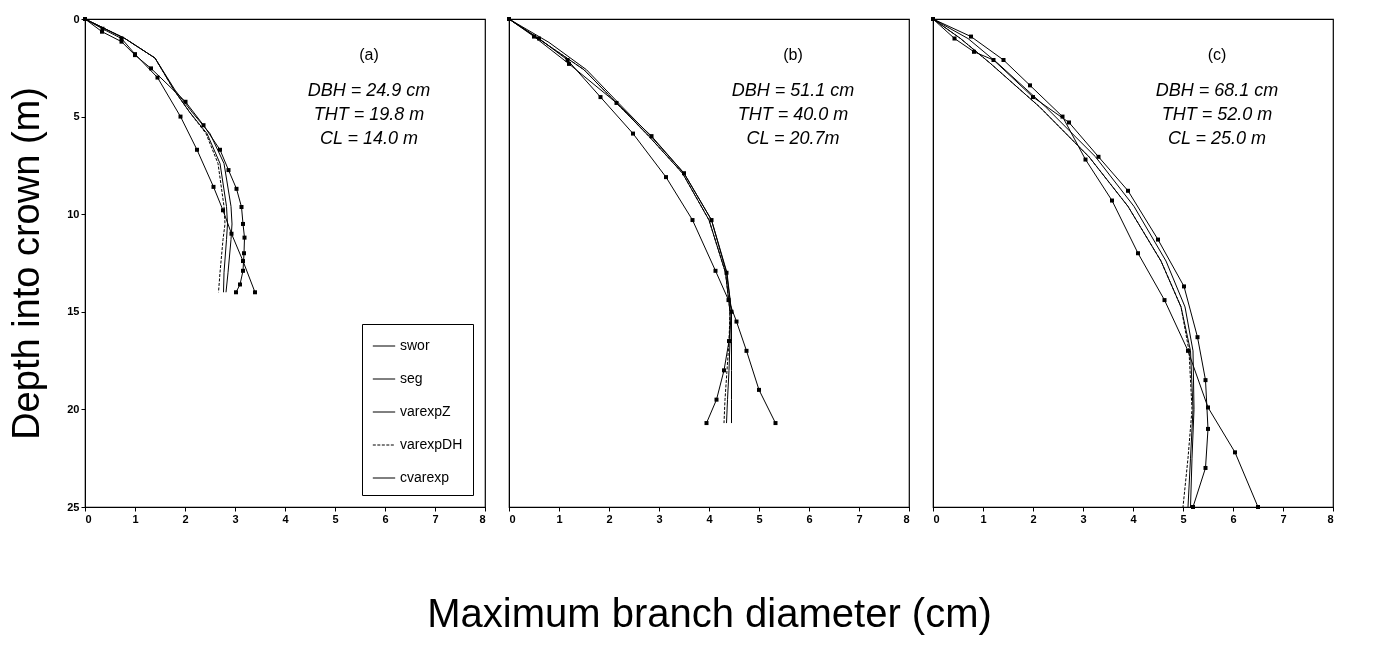  Describe the element at coordinates (411, 378) in the screenshot. I see `legend-label: seg` at that location.